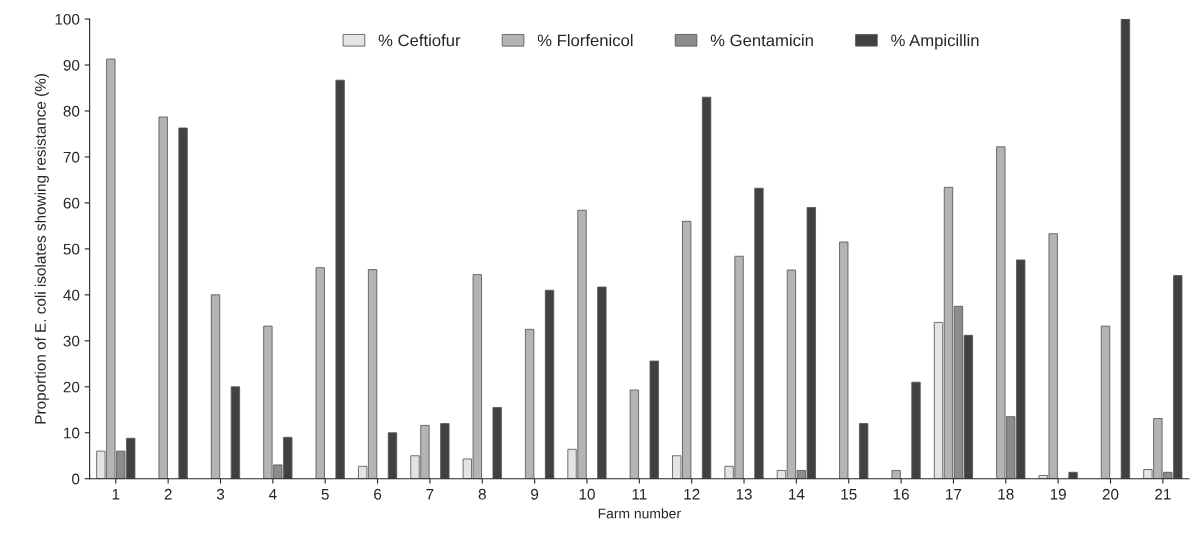 Image resolution: width=1195 pixels, height=544 pixels. Describe the element at coordinates (744, 494) in the screenshot. I see `x-tick-label: 13` at that location.